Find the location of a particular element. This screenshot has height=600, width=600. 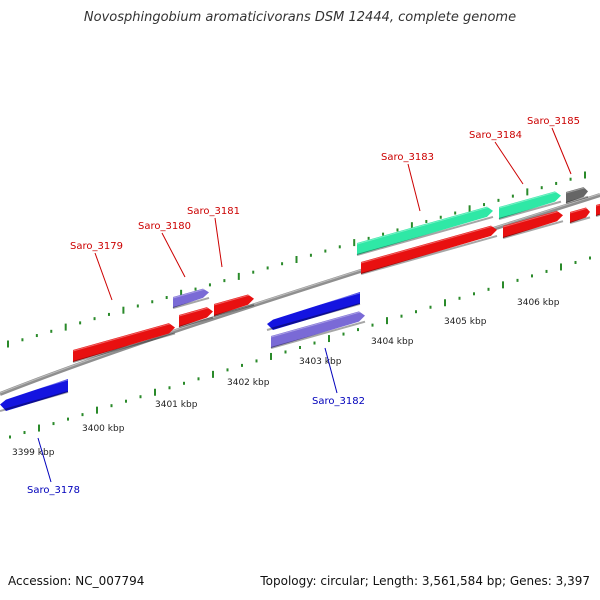

kbp-label: 3400 kbp is located at coordinates (103, 429).